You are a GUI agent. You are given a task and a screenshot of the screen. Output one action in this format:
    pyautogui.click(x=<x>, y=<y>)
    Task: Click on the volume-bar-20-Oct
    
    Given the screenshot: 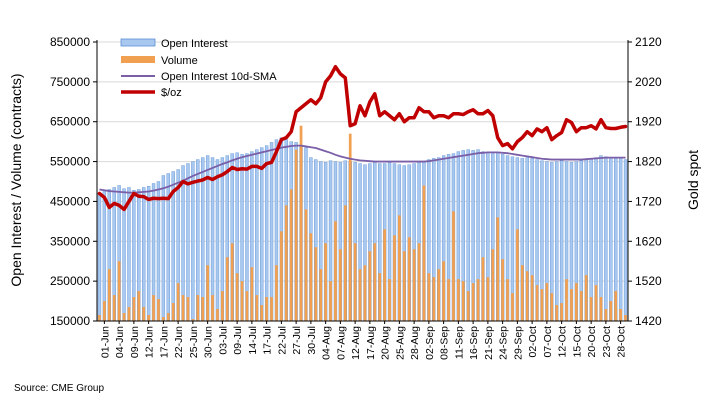 What is the action you would take?
    pyautogui.click(x=596, y=303)
    